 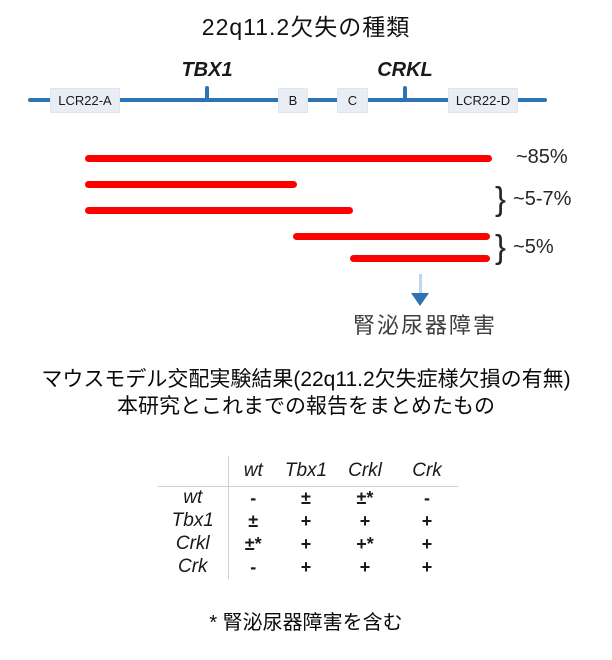 I want to click on segment-lcr22-c: C, so click(x=352, y=100).